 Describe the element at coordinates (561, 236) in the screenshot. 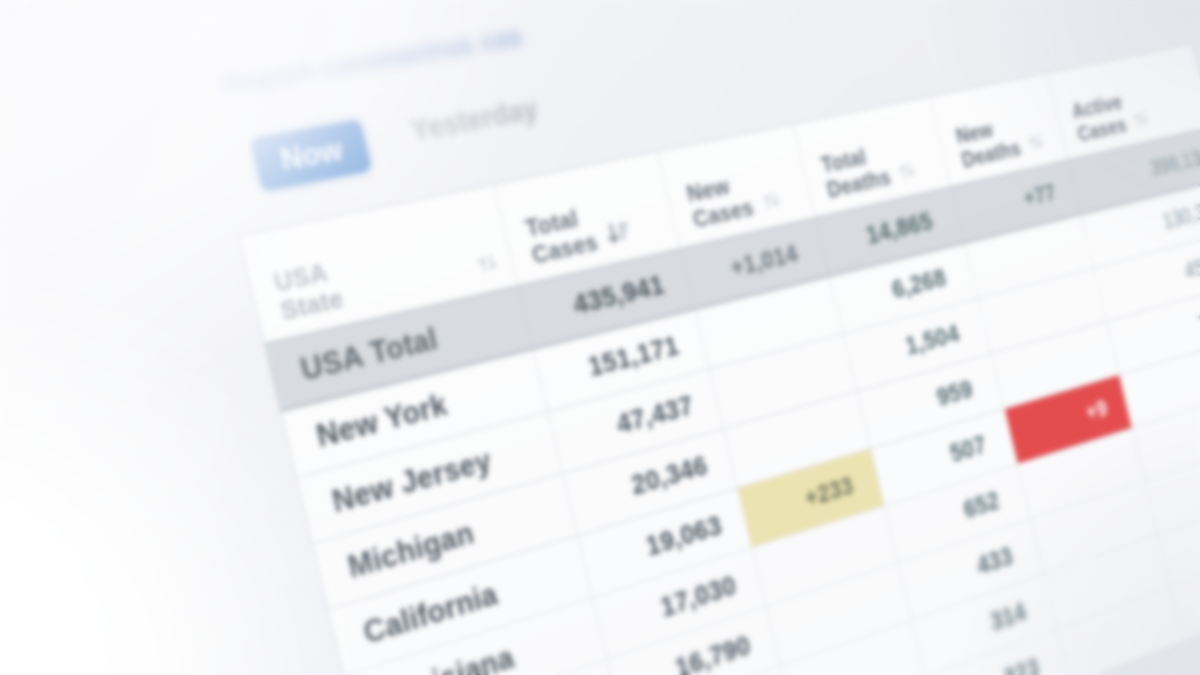

I see `column-label: Total Cases` at that location.